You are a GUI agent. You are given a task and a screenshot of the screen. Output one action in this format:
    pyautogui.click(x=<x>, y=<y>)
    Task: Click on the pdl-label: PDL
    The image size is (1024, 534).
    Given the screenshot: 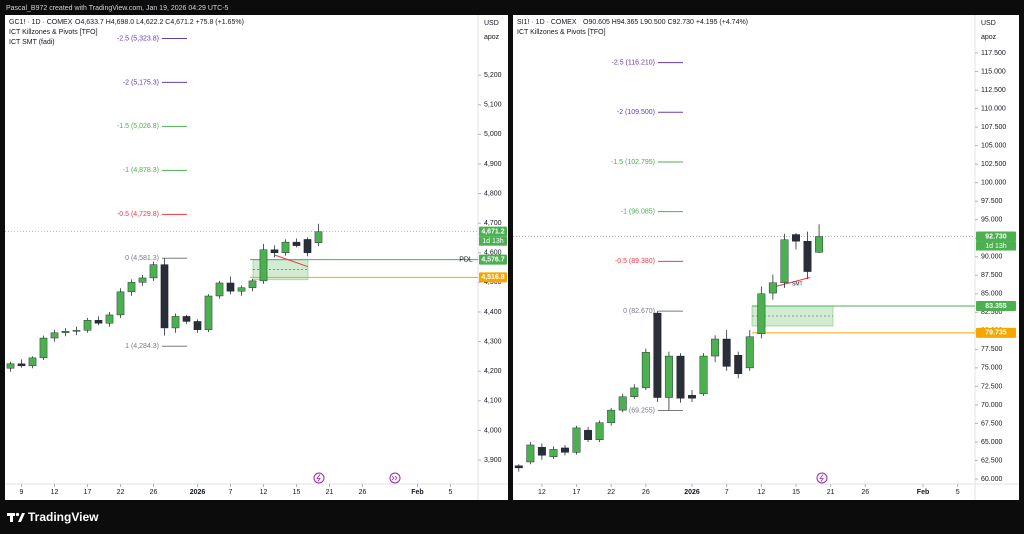 What is the action you would take?
    pyautogui.click(x=466, y=259)
    